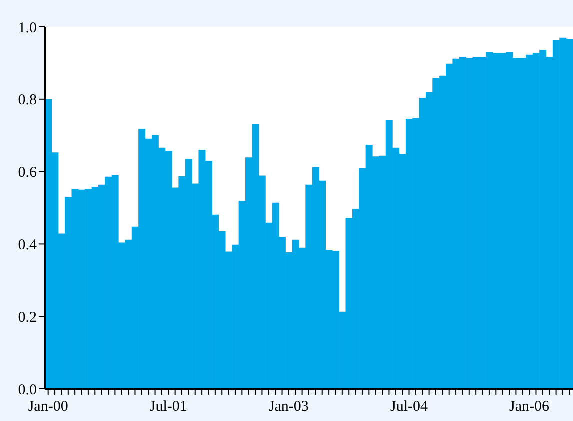  What do you see at coordinates (27, 28) in the screenshot?
I see `y-tick-label: 1.0` at bounding box center [27, 28].